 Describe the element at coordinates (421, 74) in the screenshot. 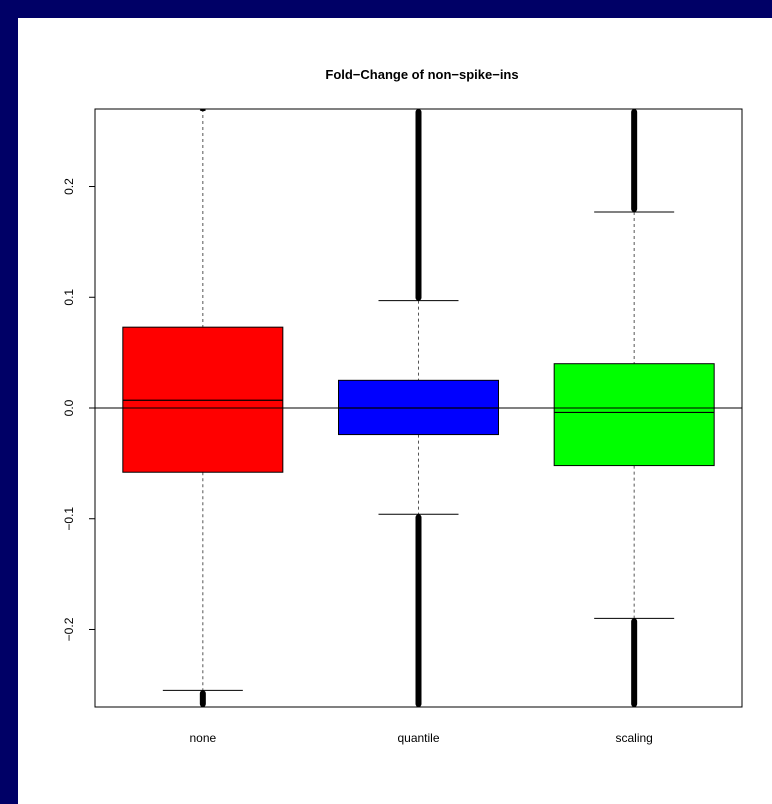

I see `chart-title: Fold−Change of non−spike−ins` at that location.